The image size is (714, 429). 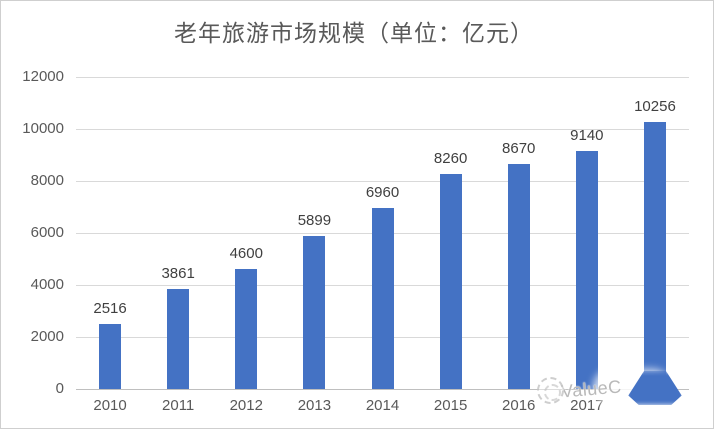 What do you see at coordinates (178, 273) in the screenshot?
I see `bar-value-label: 3861` at bounding box center [178, 273].